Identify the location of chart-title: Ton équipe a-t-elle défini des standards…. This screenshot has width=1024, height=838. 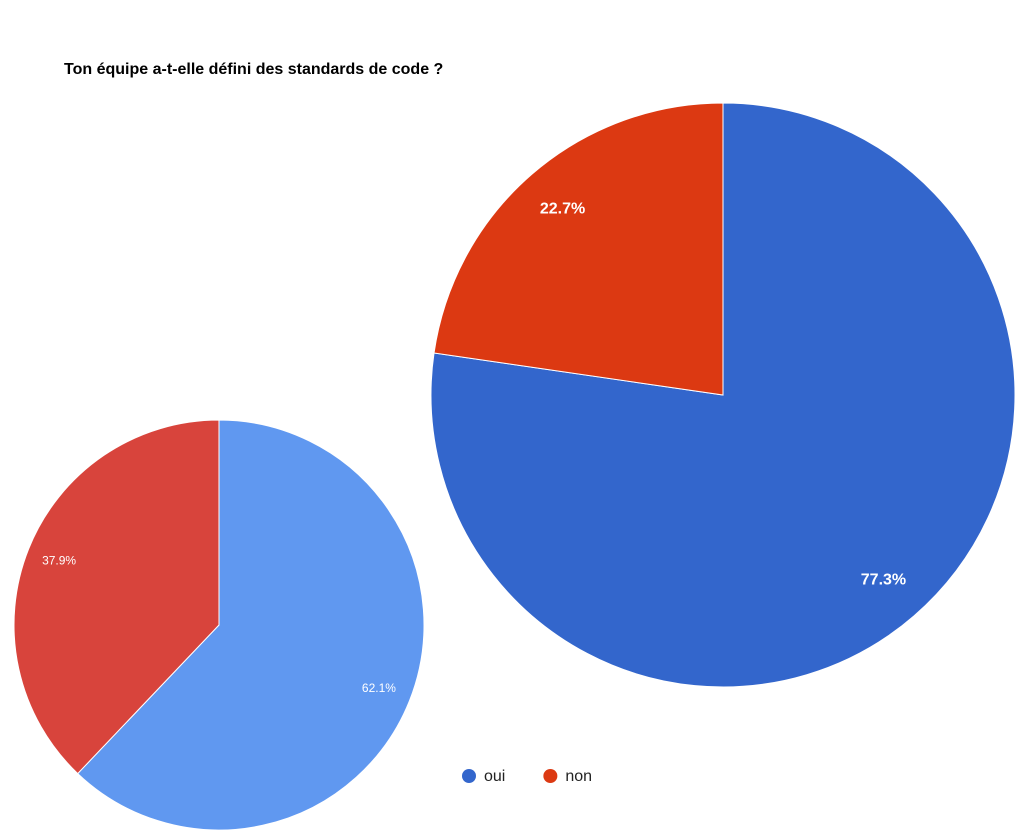
(253, 69).